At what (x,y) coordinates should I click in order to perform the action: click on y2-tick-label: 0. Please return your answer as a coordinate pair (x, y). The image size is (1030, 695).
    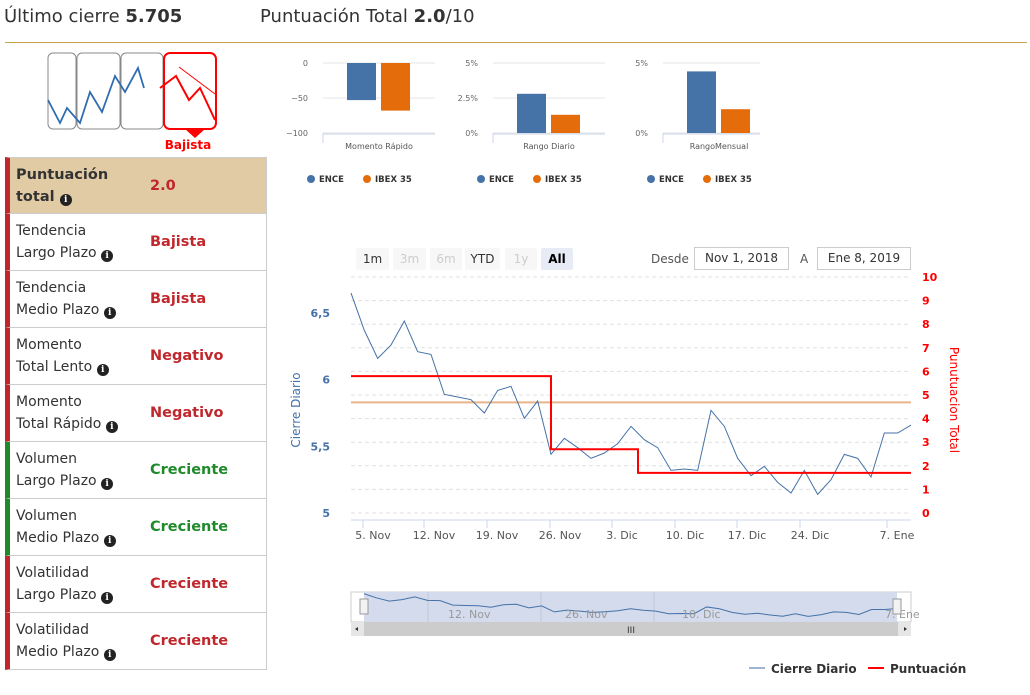
    Looking at the image, I should click on (926, 513).